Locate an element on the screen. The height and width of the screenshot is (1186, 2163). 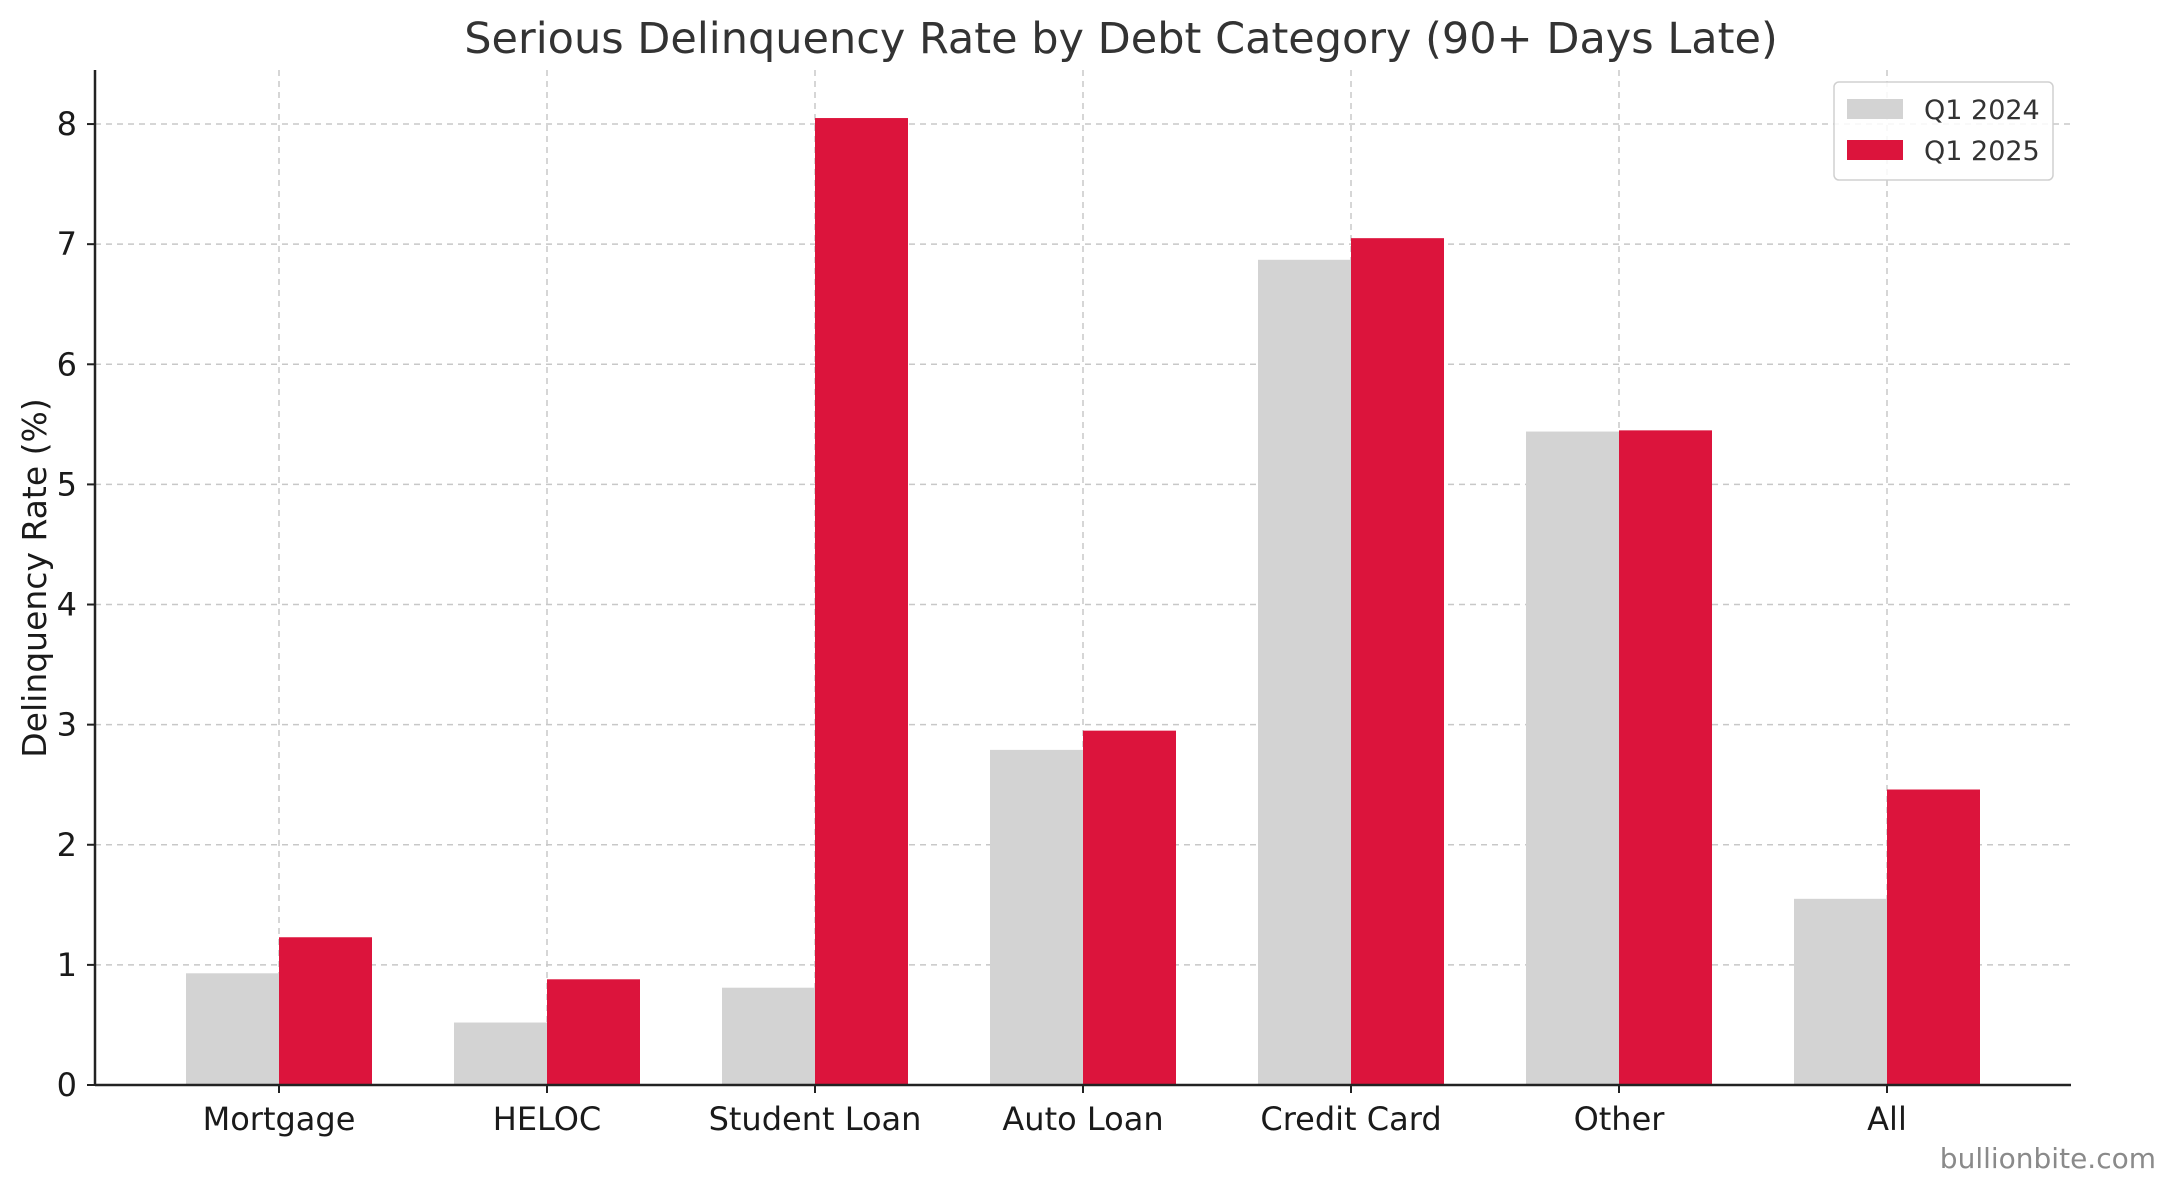
y-tick-label: 4 is located at coordinates (67, 605).